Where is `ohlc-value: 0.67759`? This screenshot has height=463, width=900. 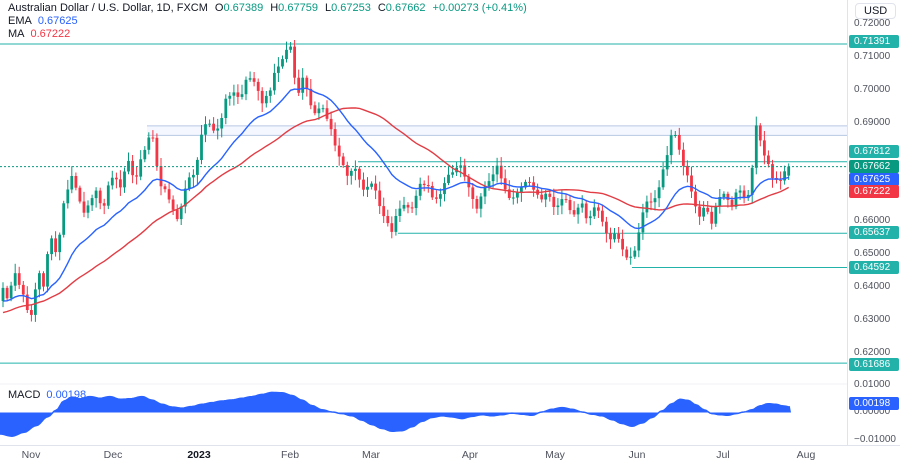
ohlc-value: 0.67759 is located at coordinates (298, 8).